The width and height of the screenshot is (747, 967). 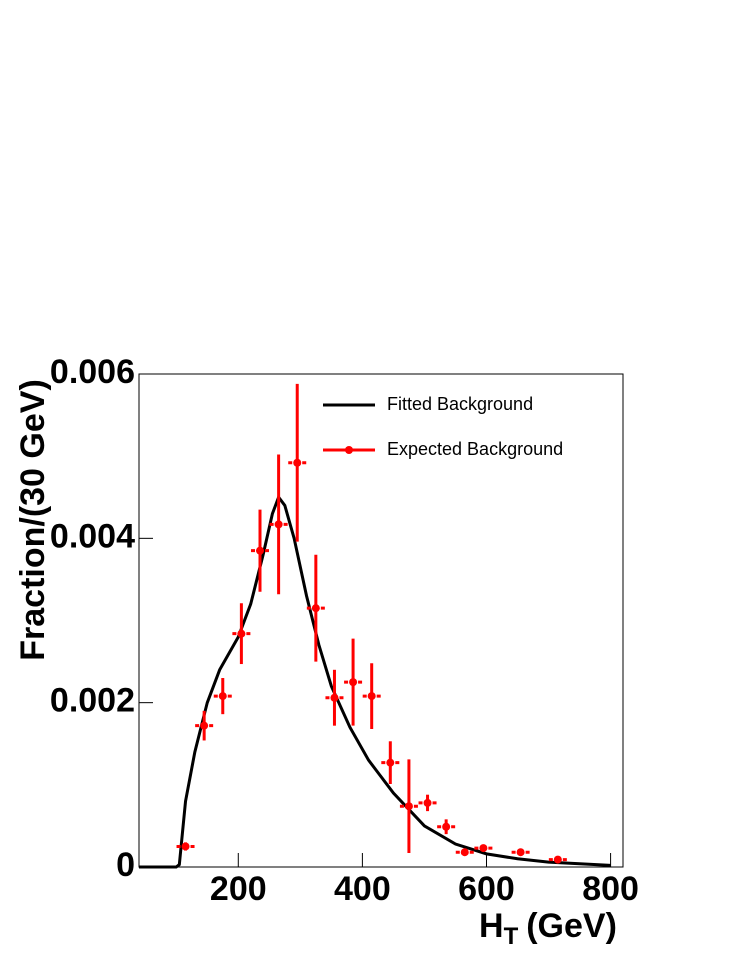 What do you see at coordinates (92, 701) in the screenshot?
I see `y-tick-label: 0.002` at bounding box center [92, 701].